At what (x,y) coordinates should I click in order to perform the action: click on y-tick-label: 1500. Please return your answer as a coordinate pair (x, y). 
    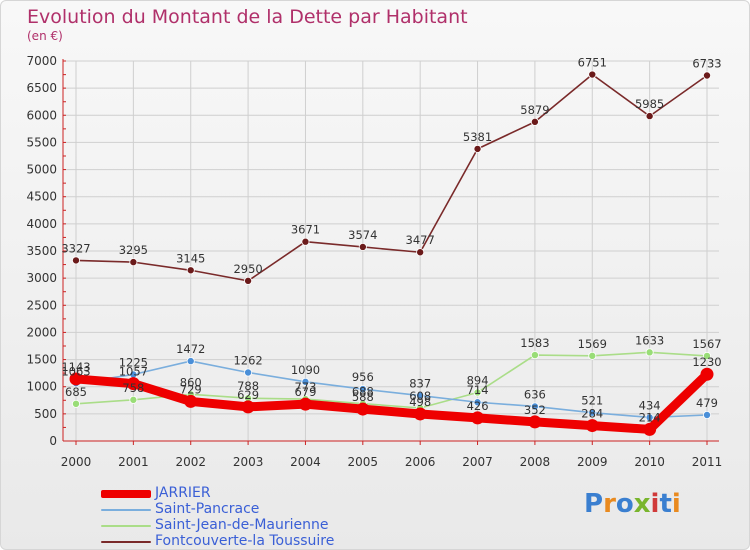
    Looking at the image, I should click on (41, 360).